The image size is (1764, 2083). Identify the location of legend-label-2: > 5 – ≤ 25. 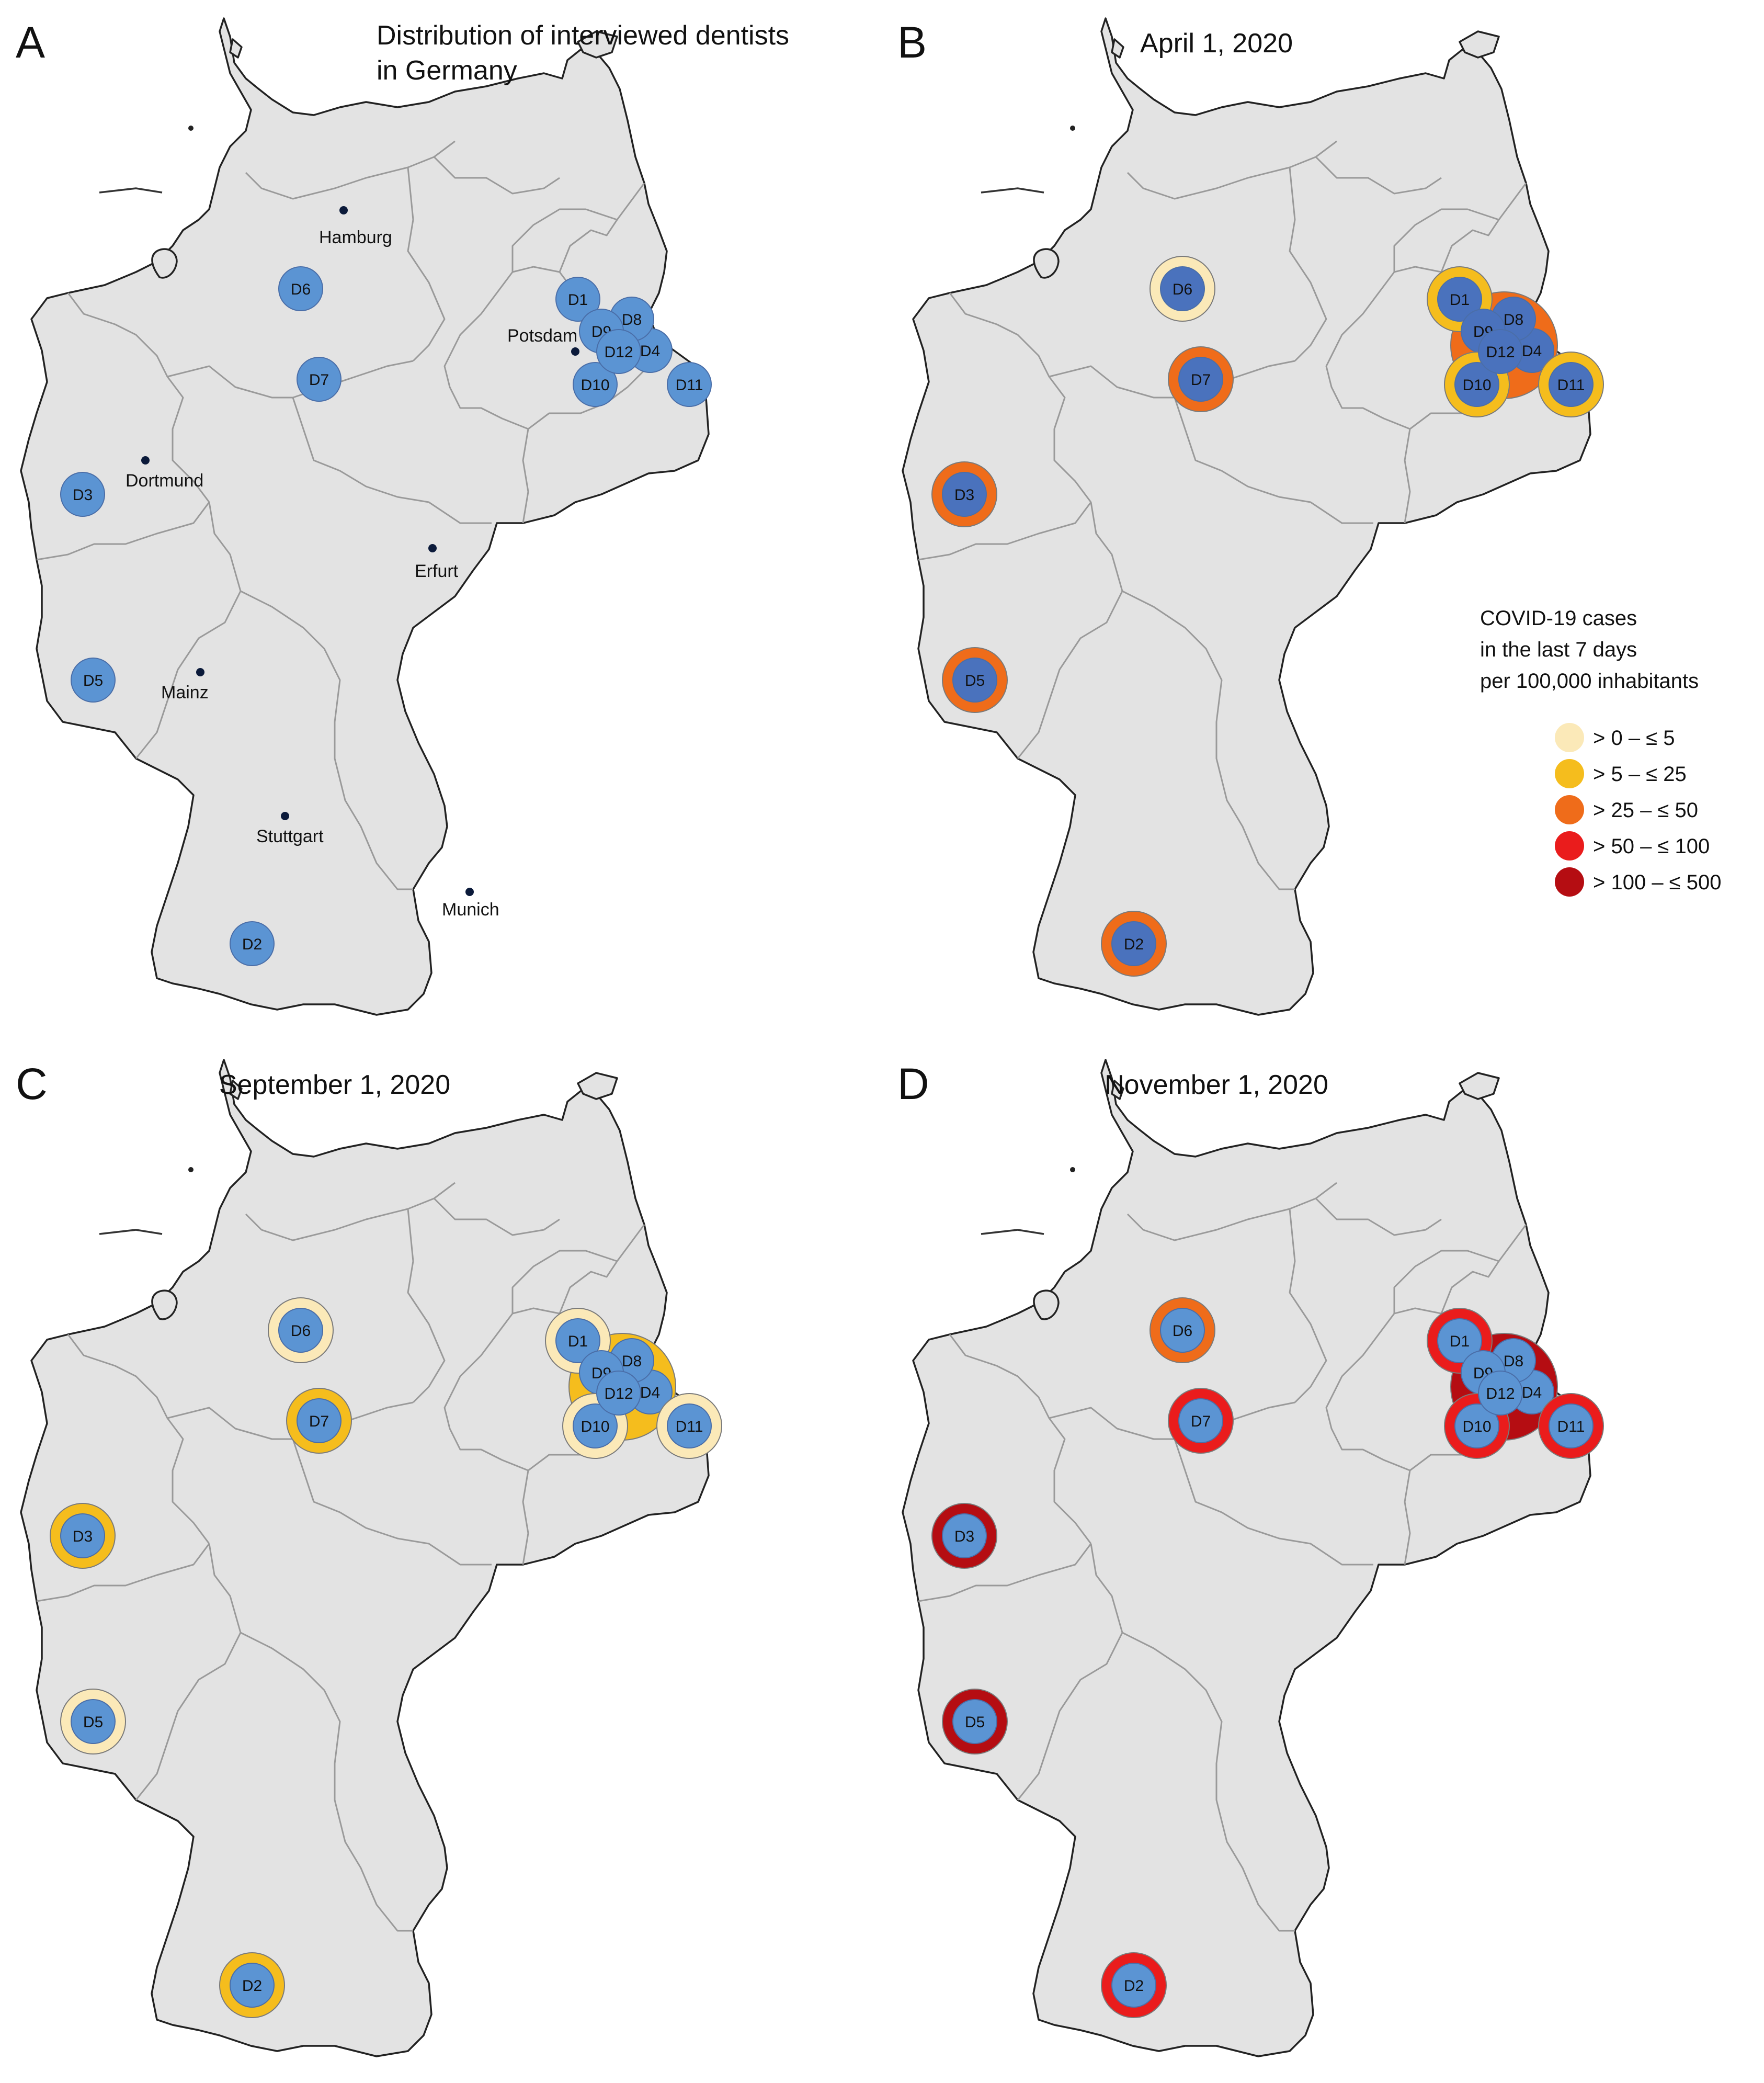
(1640, 774).